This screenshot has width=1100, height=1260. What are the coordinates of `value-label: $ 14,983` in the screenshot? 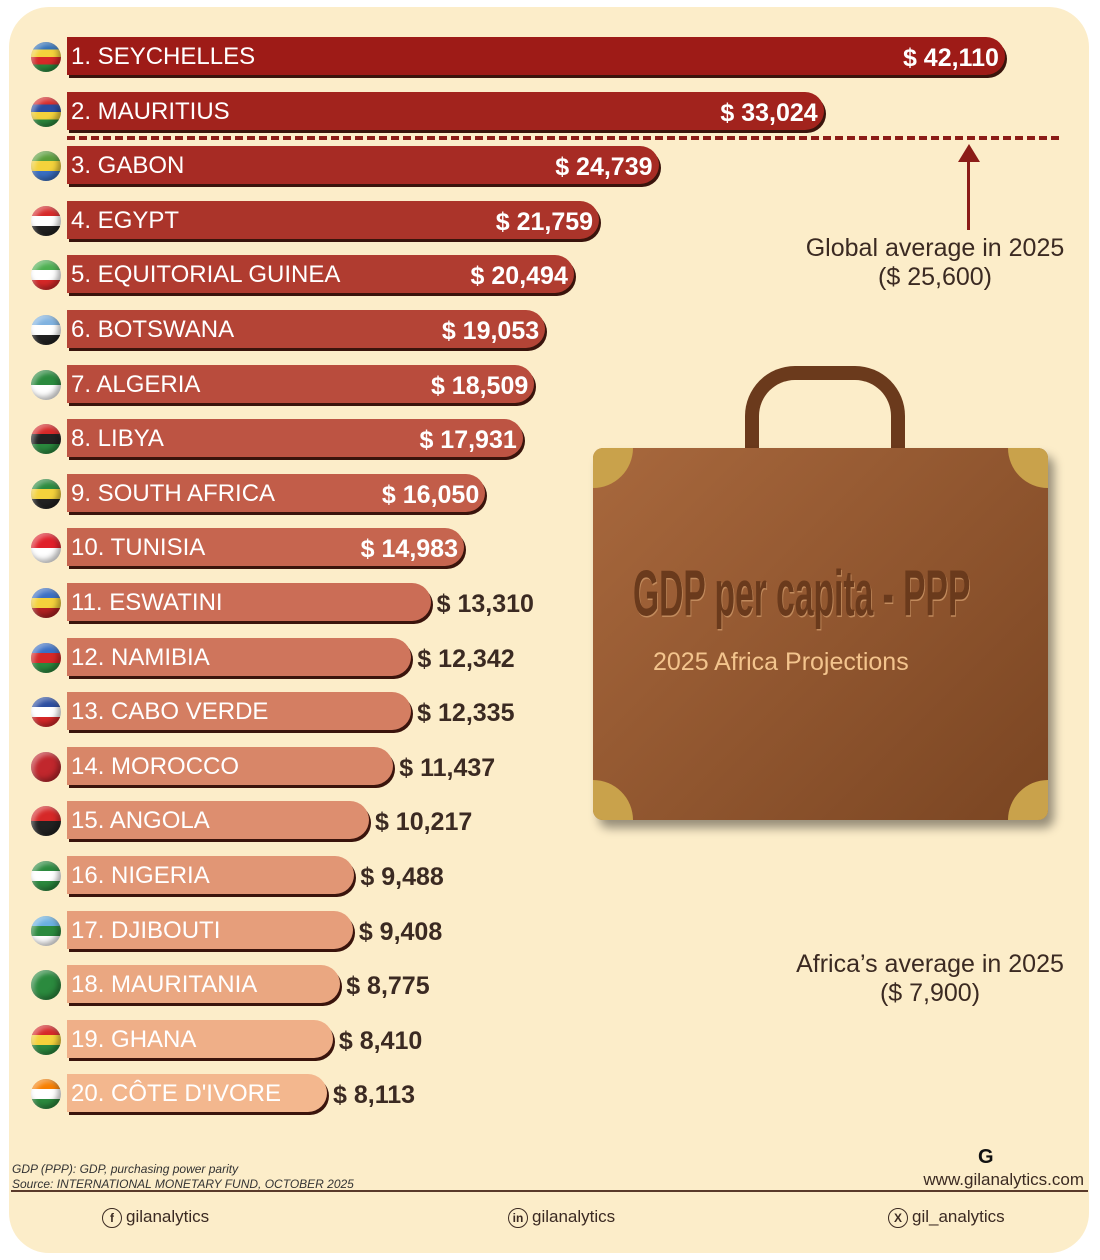 It's located at (409, 549).